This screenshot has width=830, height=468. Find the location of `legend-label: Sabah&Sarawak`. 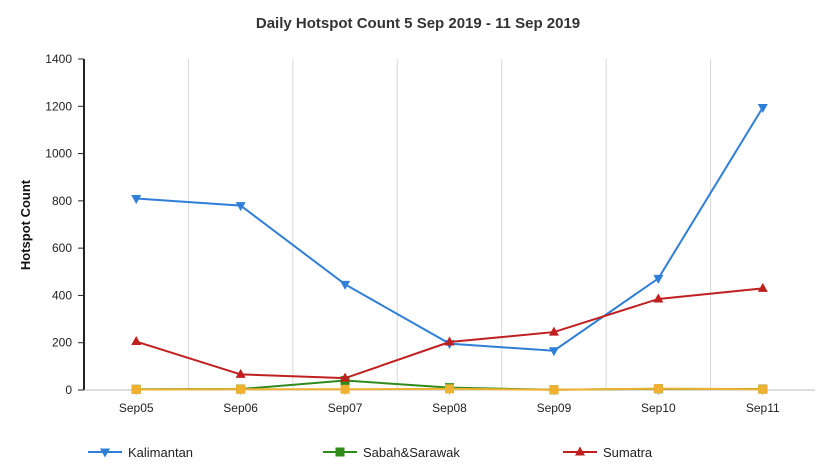

legend-label: Sabah&Sarawak is located at coordinates (411, 452).